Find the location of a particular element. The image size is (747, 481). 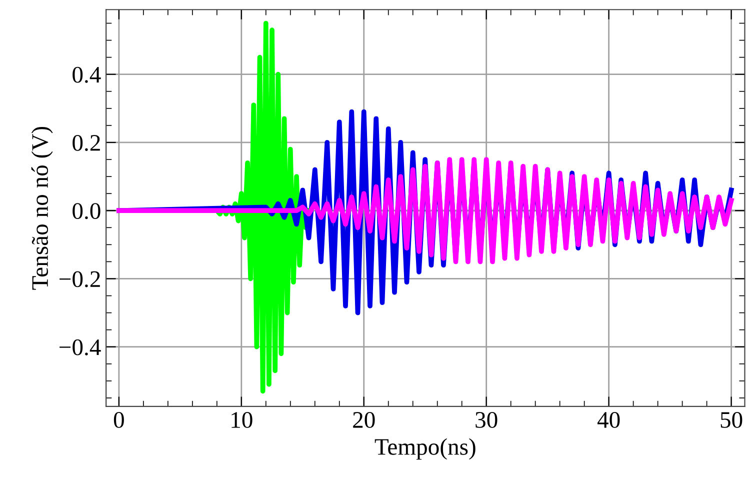

x-tick-label: 10 is located at coordinates (242, 420).